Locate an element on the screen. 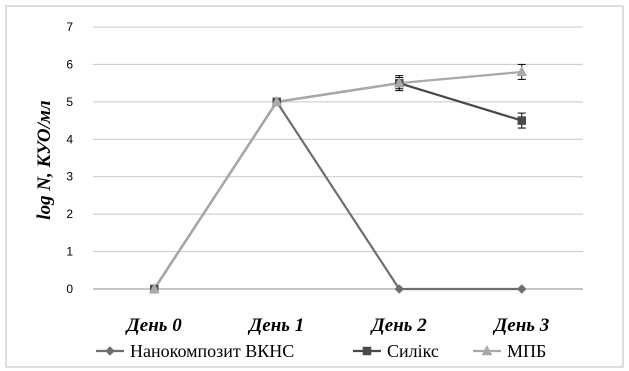  legend-label: Силікс is located at coordinates (413, 351).